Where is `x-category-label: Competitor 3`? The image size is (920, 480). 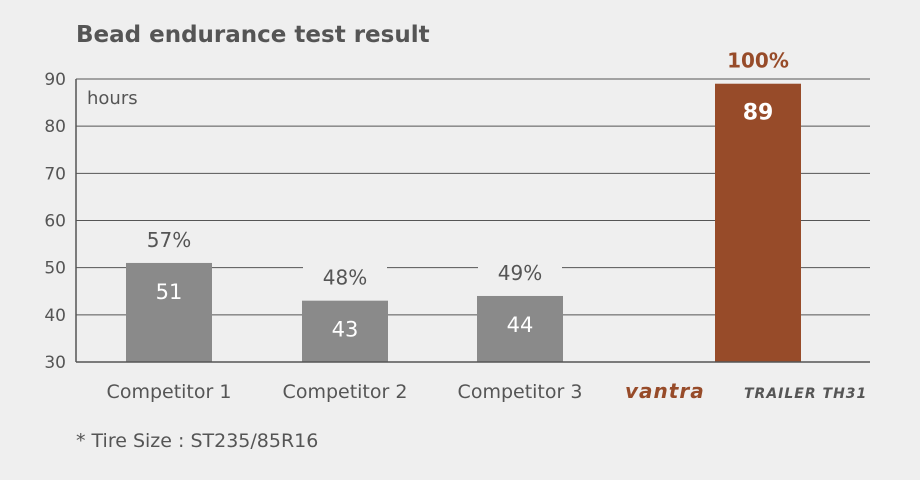
x-category-label: Competitor 3 is located at coordinates (520, 392).